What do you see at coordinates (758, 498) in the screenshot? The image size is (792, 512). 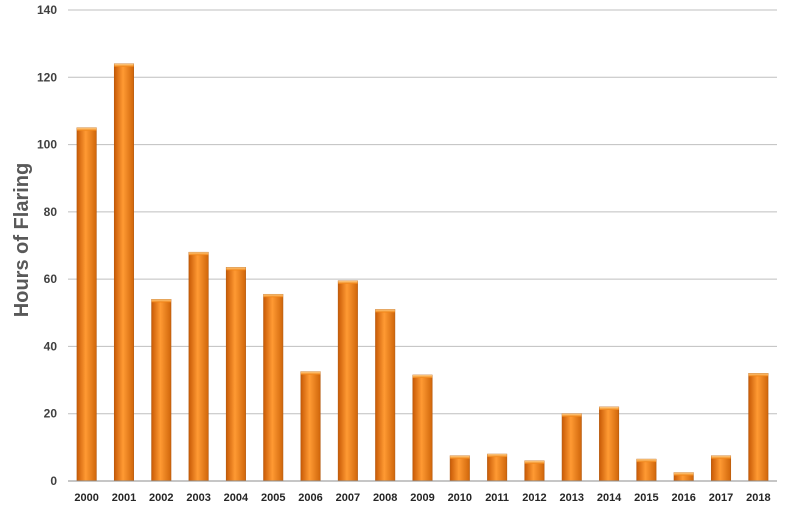 I see `x-tick-label: 2018` at bounding box center [758, 498].